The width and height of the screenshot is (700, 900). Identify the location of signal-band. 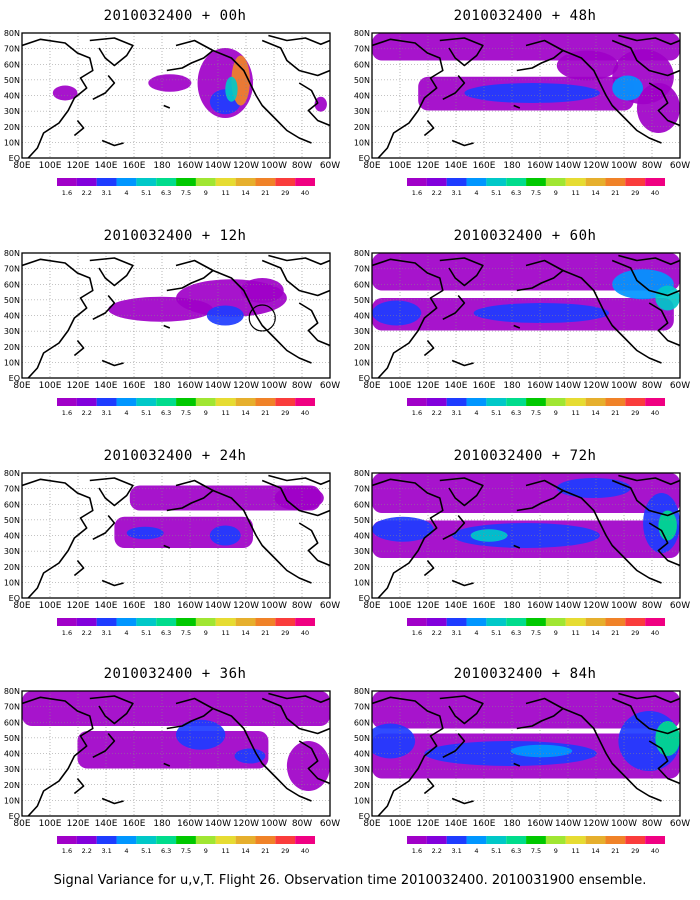
(526, 272).